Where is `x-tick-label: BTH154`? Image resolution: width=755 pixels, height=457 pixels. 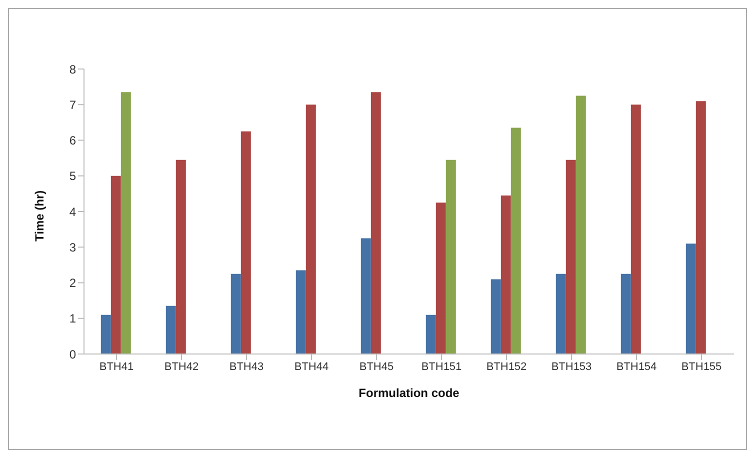
x-tick-label: BTH154 is located at coordinates (636, 366).